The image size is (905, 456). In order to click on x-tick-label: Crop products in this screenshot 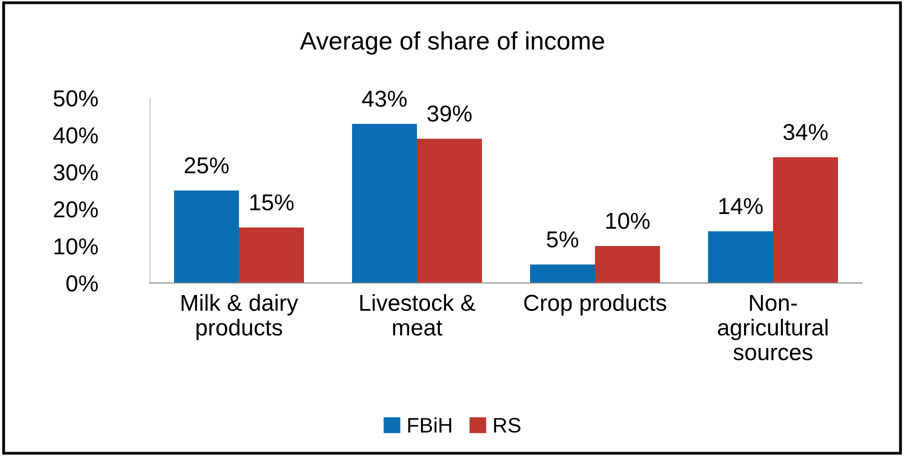, I will do `click(595, 305)`.